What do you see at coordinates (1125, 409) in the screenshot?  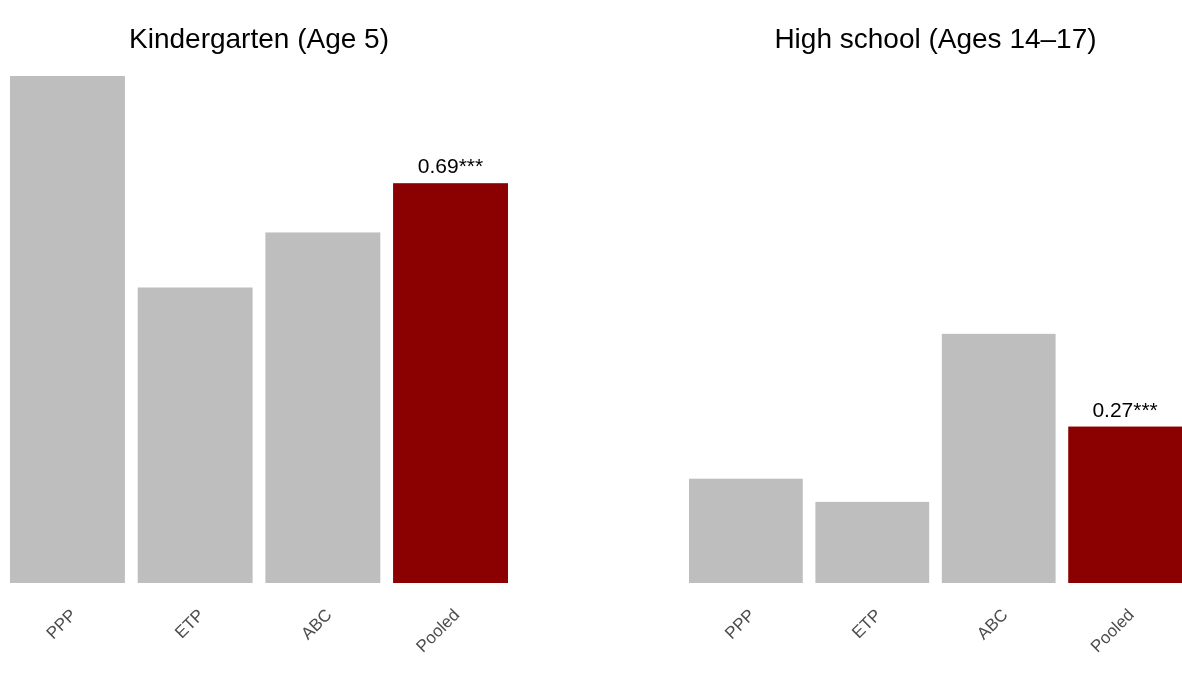 I see `data-label: 0.27***` at bounding box center [1125, 409].